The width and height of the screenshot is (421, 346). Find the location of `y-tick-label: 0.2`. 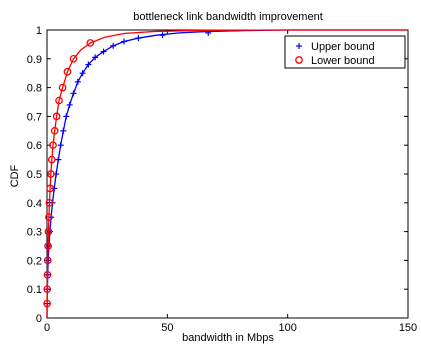

y-tick-label: 0.2 is located at coordinates (34, 261).